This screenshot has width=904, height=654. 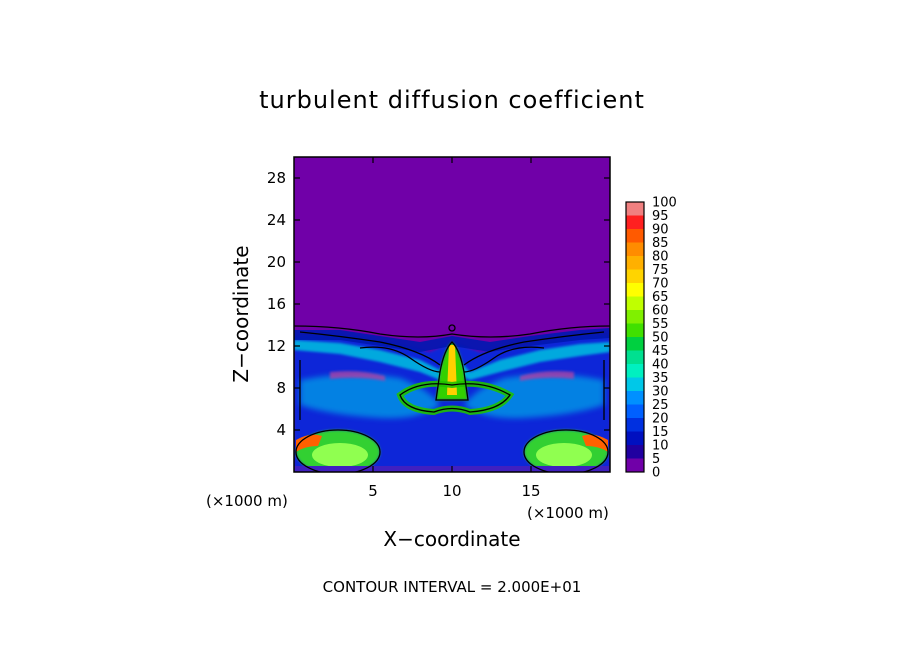 What do you see at coordinates (309, 443) in the screenshot?
I see `bottom-left-warm` at bounding box center [309, 443].